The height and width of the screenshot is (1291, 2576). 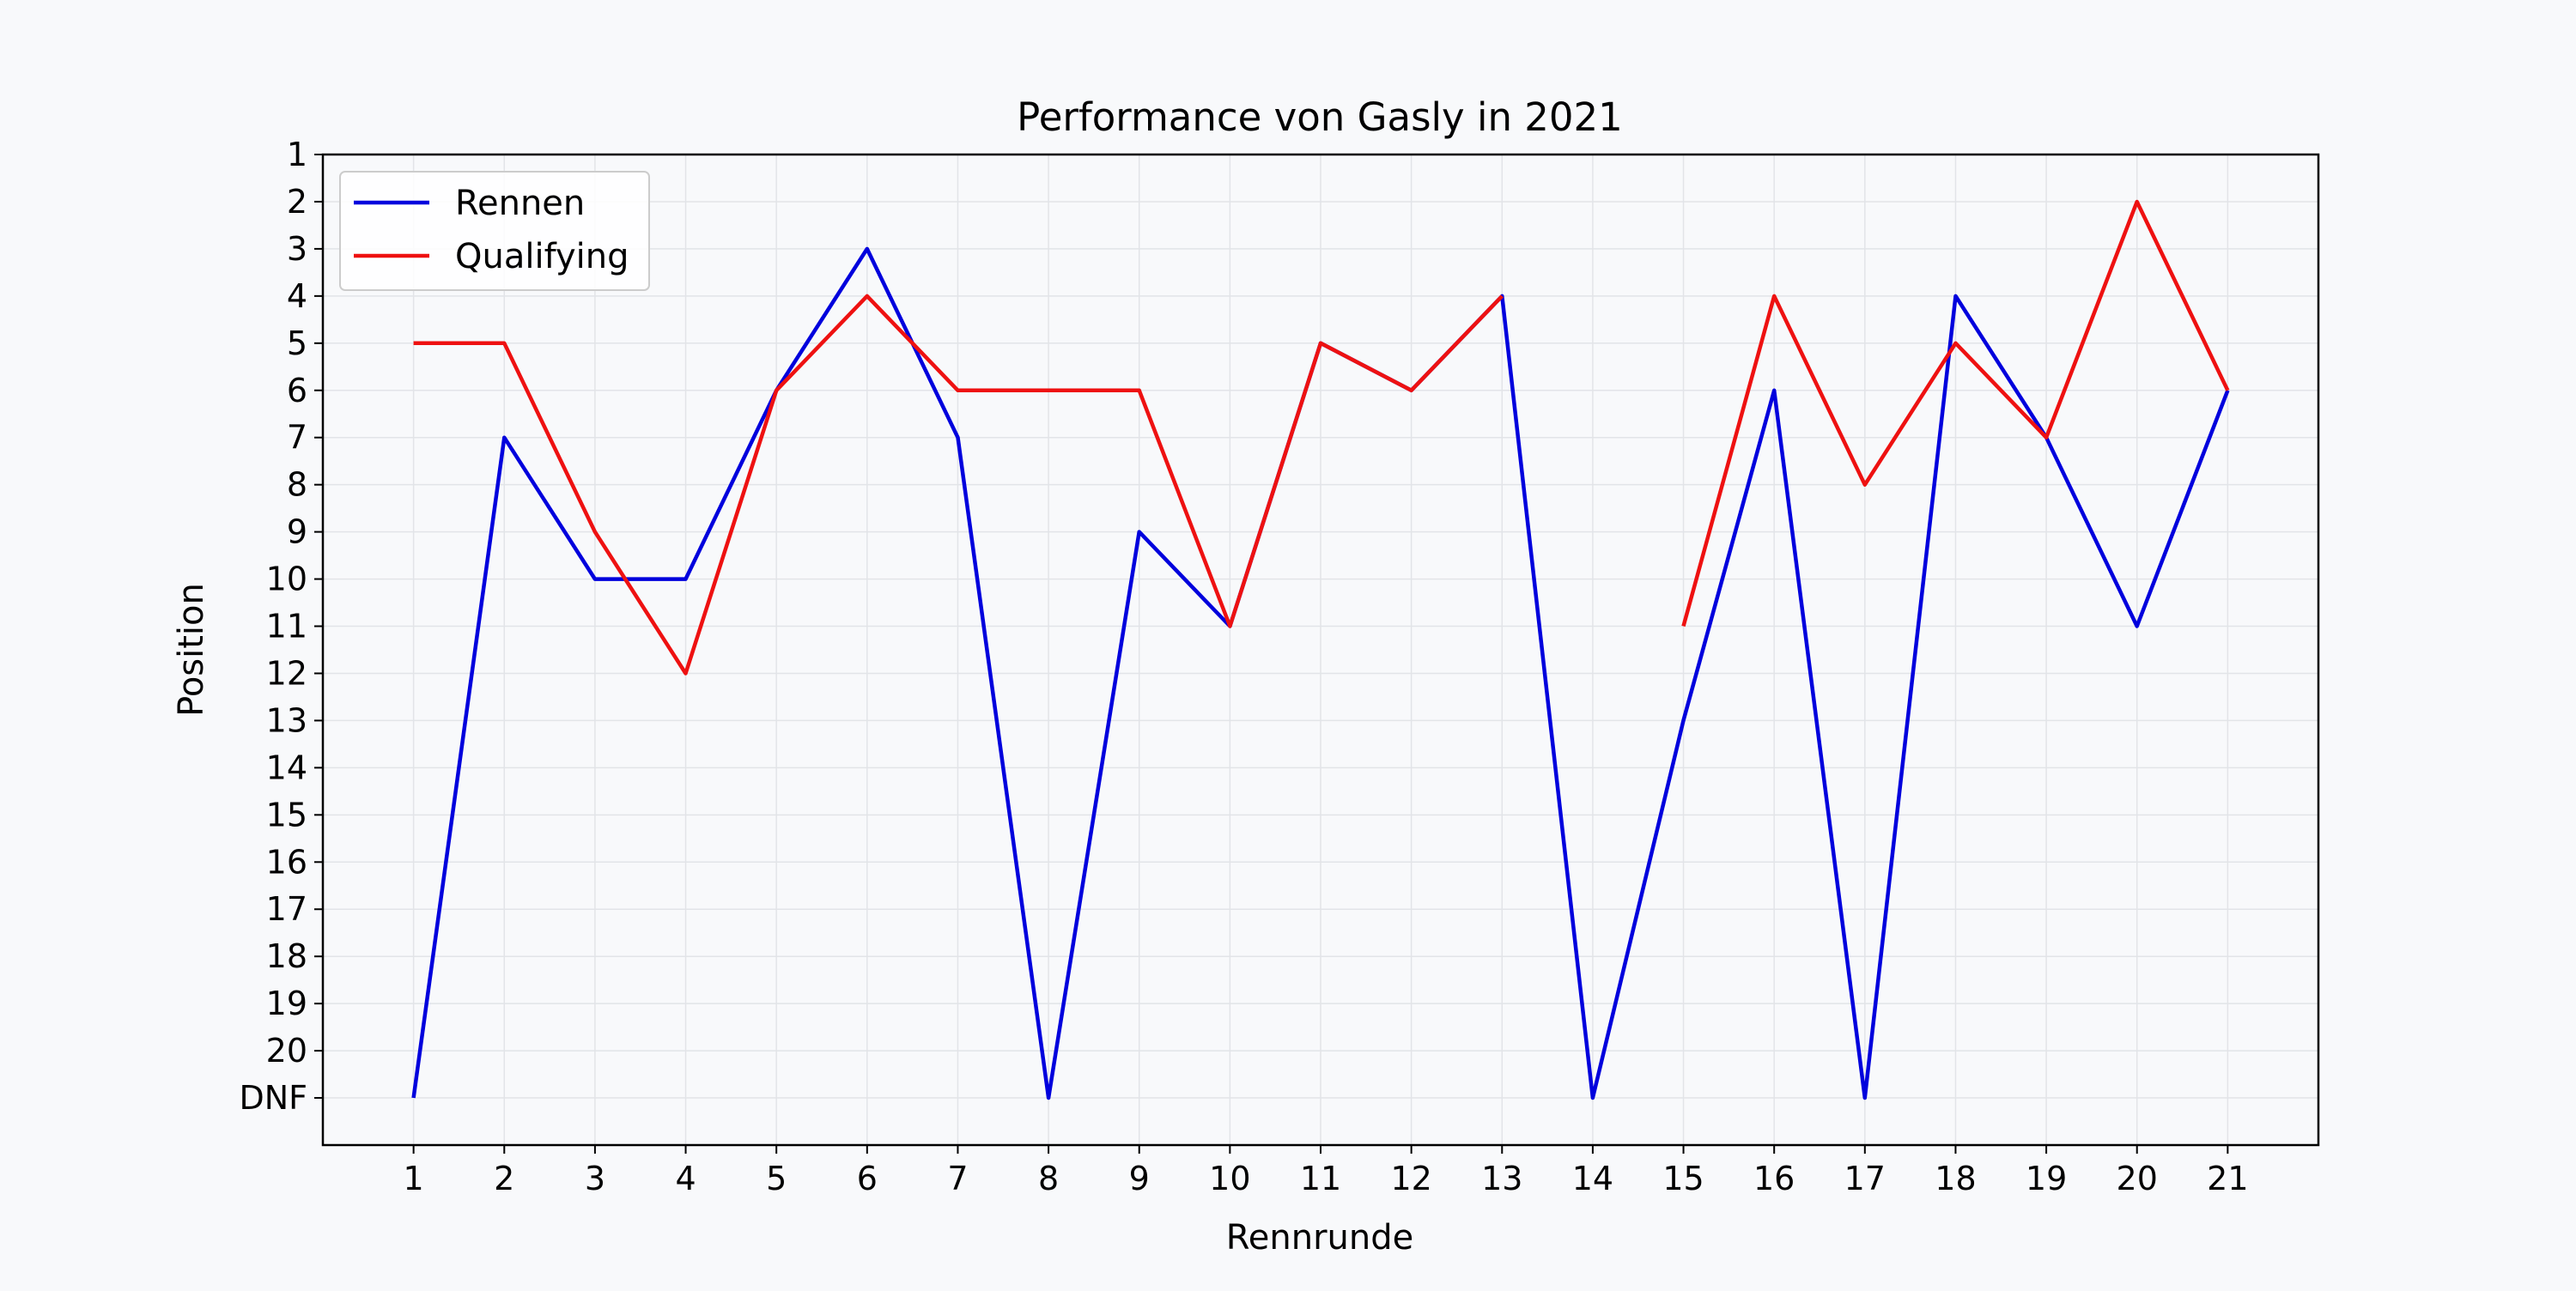 I want to click on x-tick-label: 10, so click(x=1229, y=1178).